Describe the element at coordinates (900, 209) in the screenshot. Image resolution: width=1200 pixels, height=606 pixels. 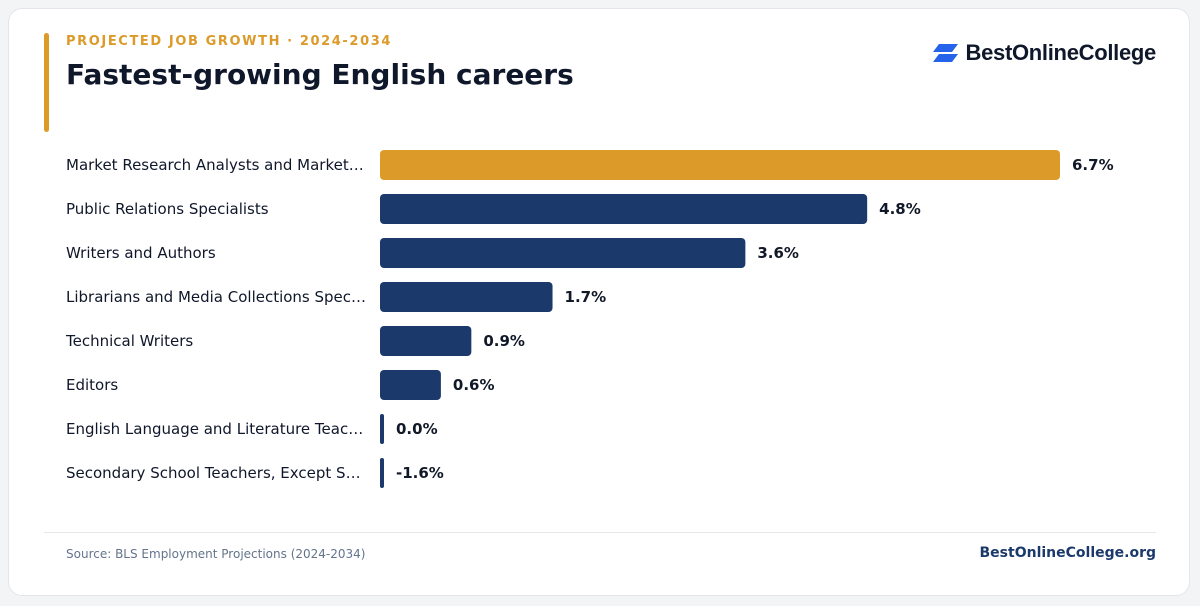
I see `value-label: 4.8%` at that location.